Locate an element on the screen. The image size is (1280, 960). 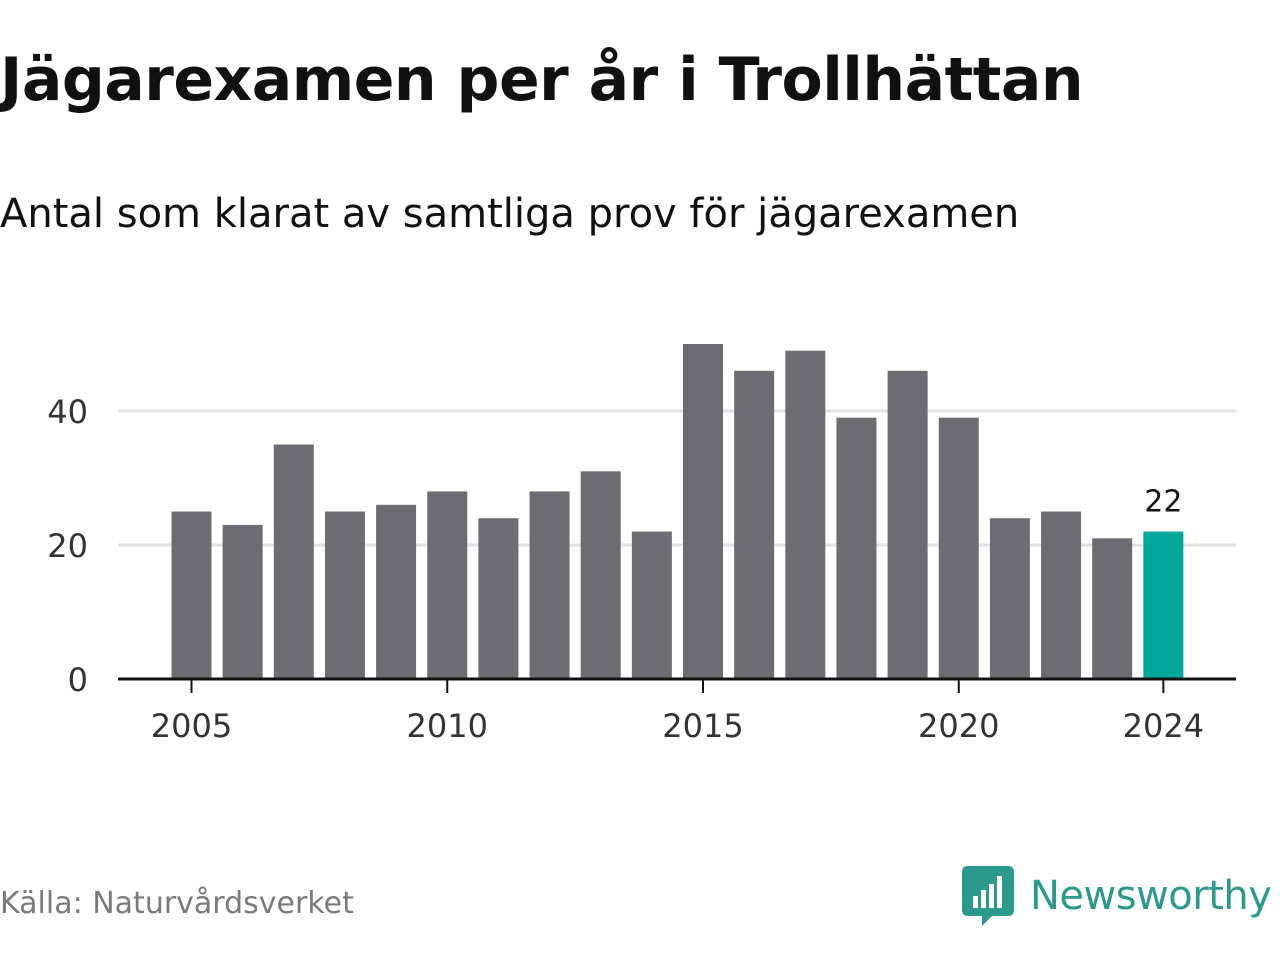
bar-2008 is located at coordinates (344, 595).